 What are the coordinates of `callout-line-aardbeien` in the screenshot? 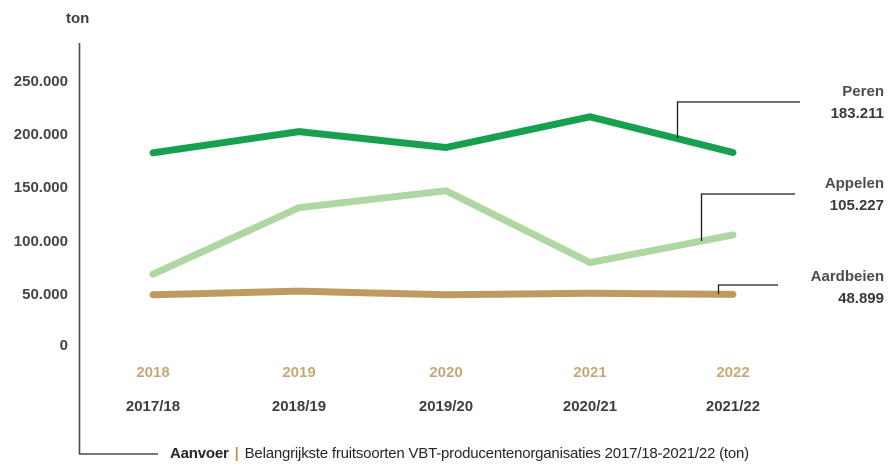 It's located at (747, 289).